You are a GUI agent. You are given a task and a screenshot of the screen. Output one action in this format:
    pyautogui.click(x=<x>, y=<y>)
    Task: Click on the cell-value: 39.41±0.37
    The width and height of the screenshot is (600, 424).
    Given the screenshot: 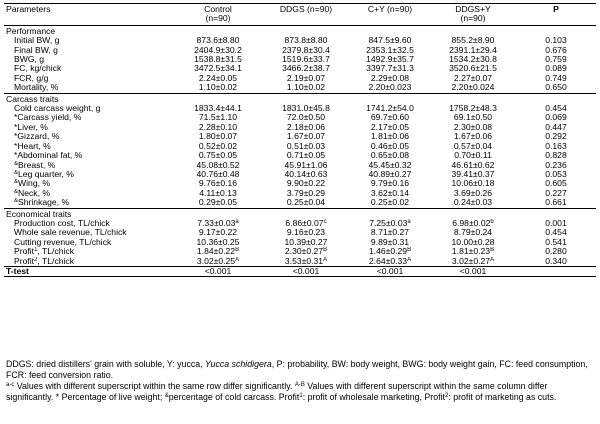 What is the action you would take?
    pyautogui.click(x=473, y=174)
    